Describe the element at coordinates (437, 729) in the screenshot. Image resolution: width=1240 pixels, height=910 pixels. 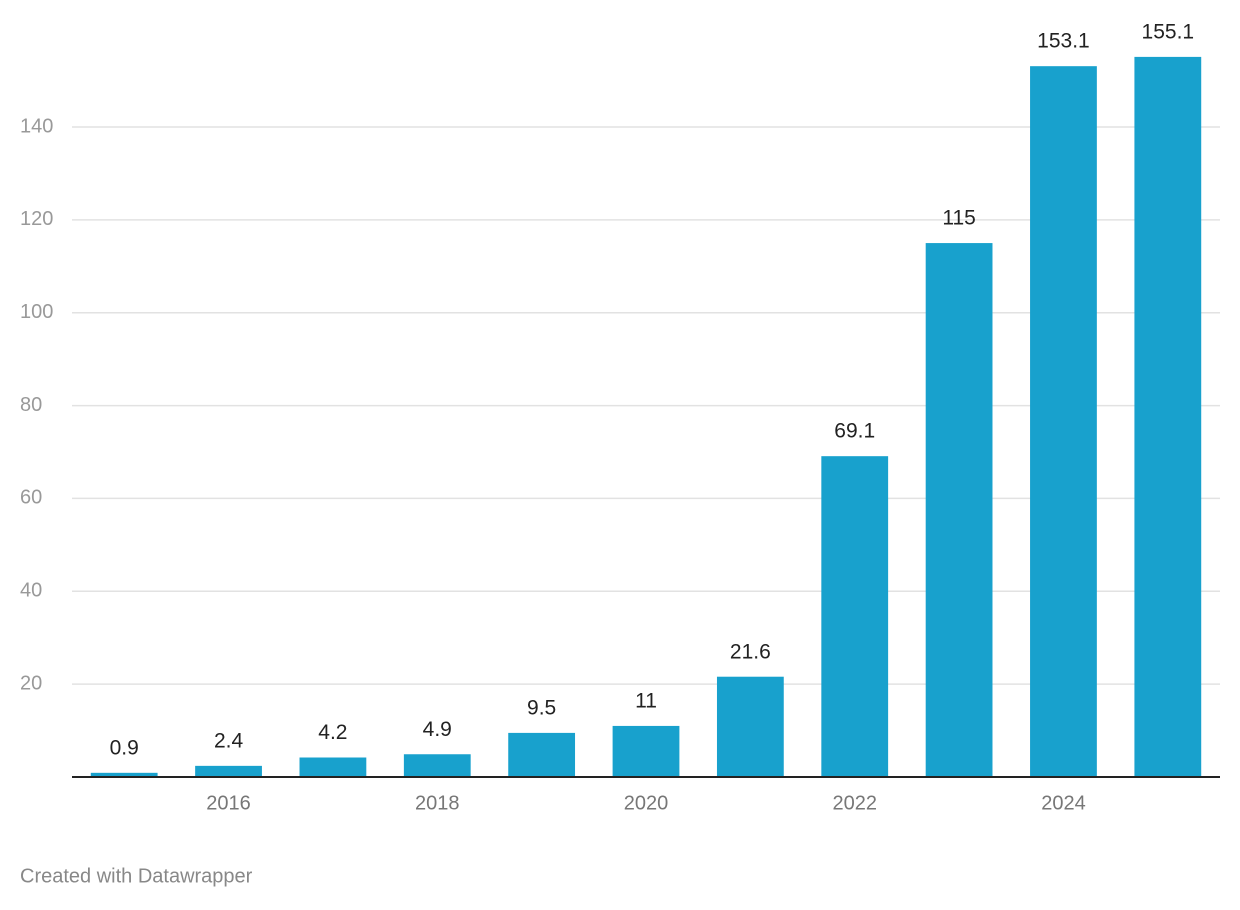
I see `value-label: 4.9` at that location.